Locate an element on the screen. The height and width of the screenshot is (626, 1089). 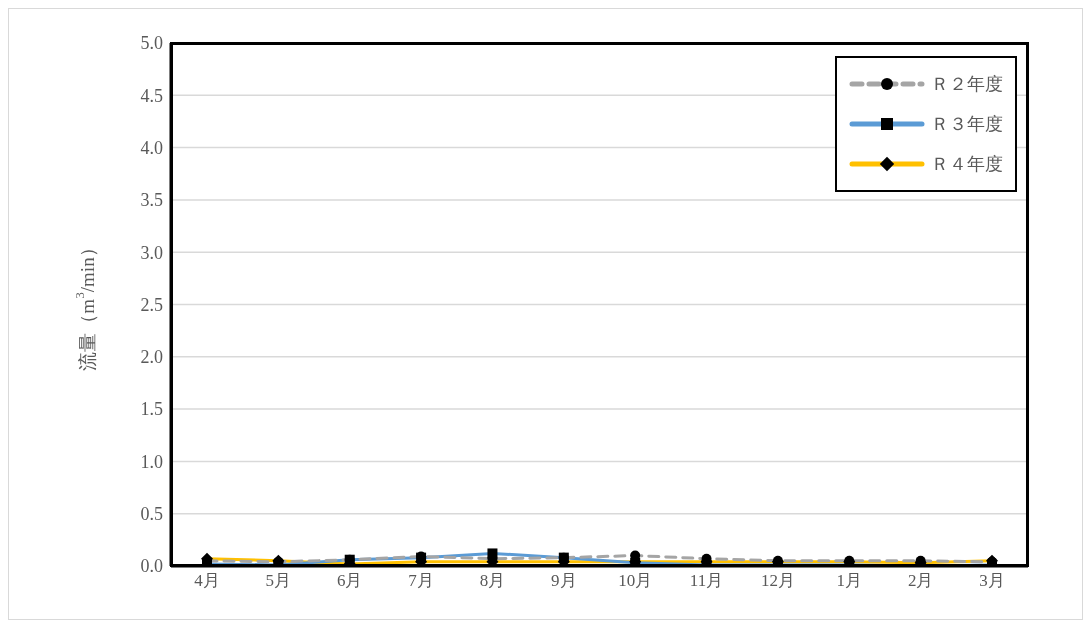
y-tick-label: 3.0 is located at coordinates (151, 252).